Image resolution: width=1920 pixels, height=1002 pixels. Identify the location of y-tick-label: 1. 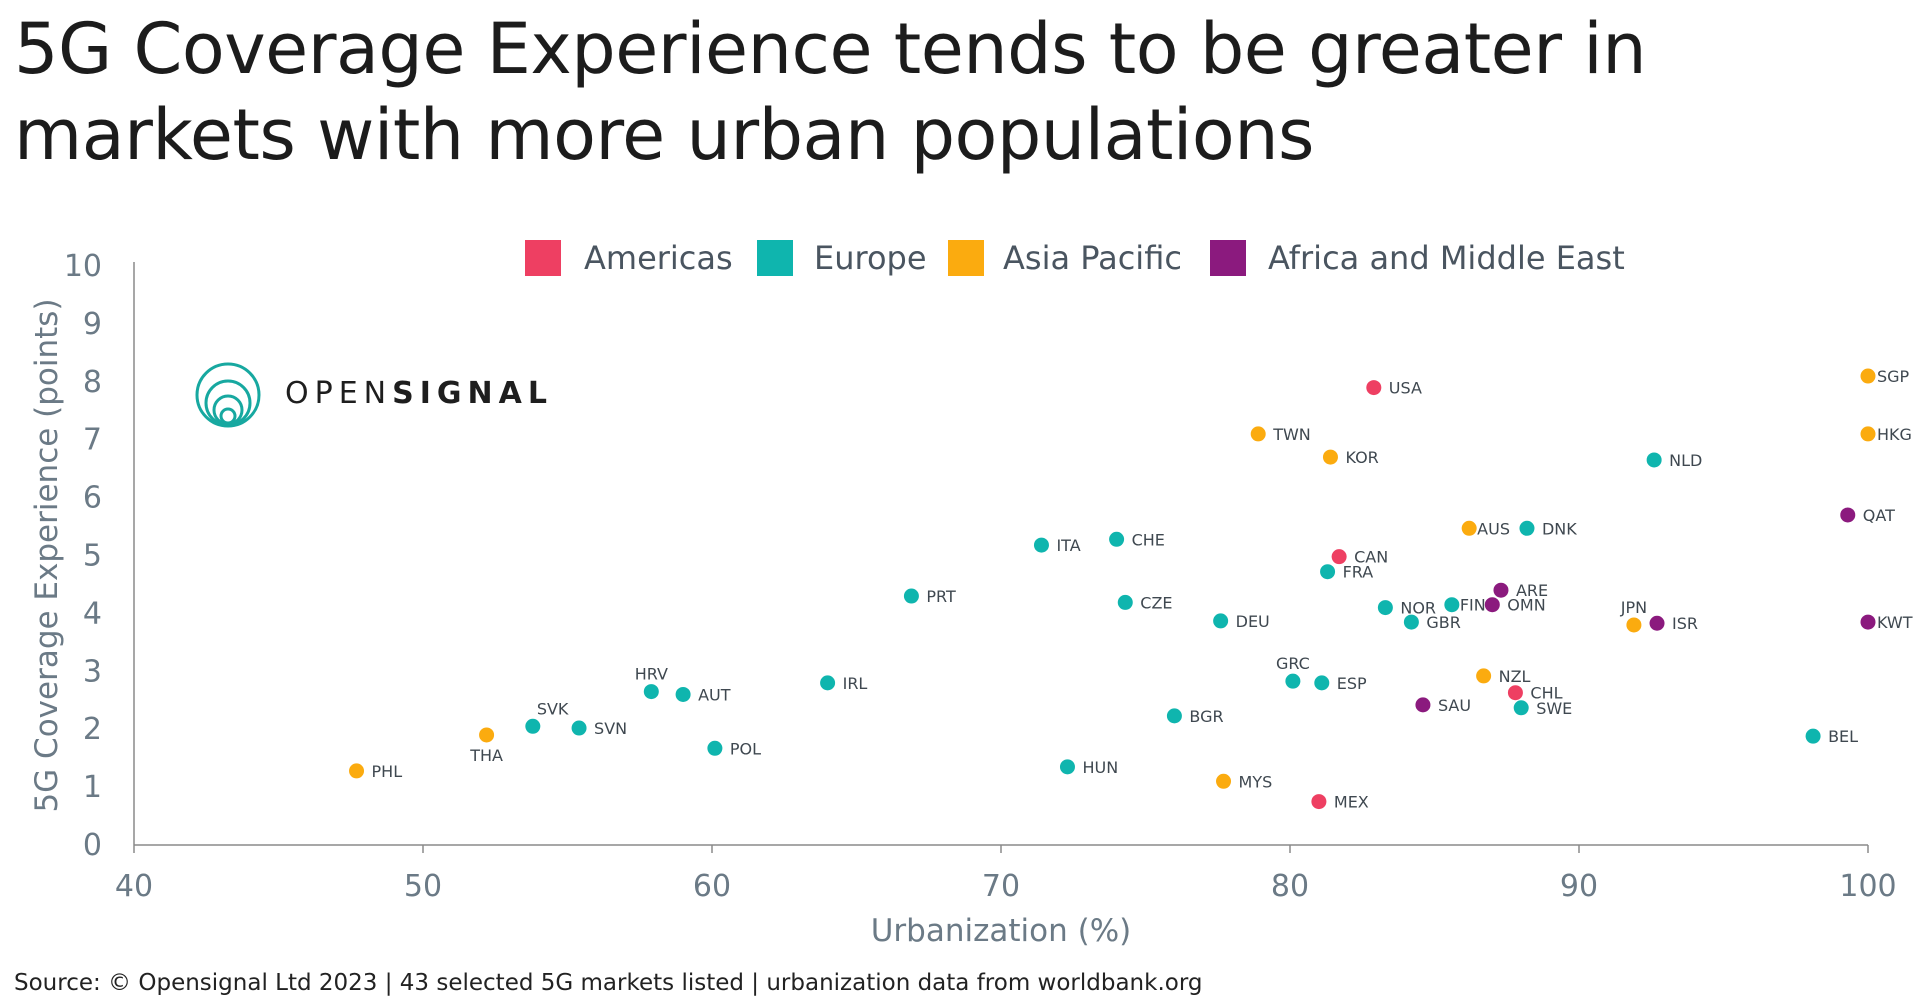
(92, 787).